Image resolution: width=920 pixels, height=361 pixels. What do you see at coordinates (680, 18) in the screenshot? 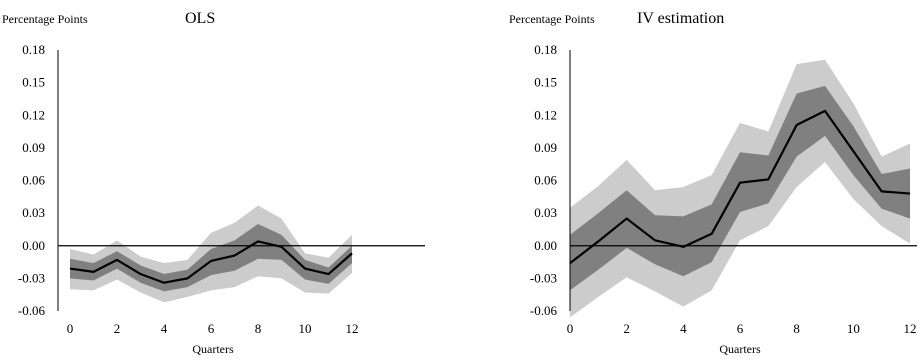
I see `chart-title: IV estimation` at bounding box center [680, 18].